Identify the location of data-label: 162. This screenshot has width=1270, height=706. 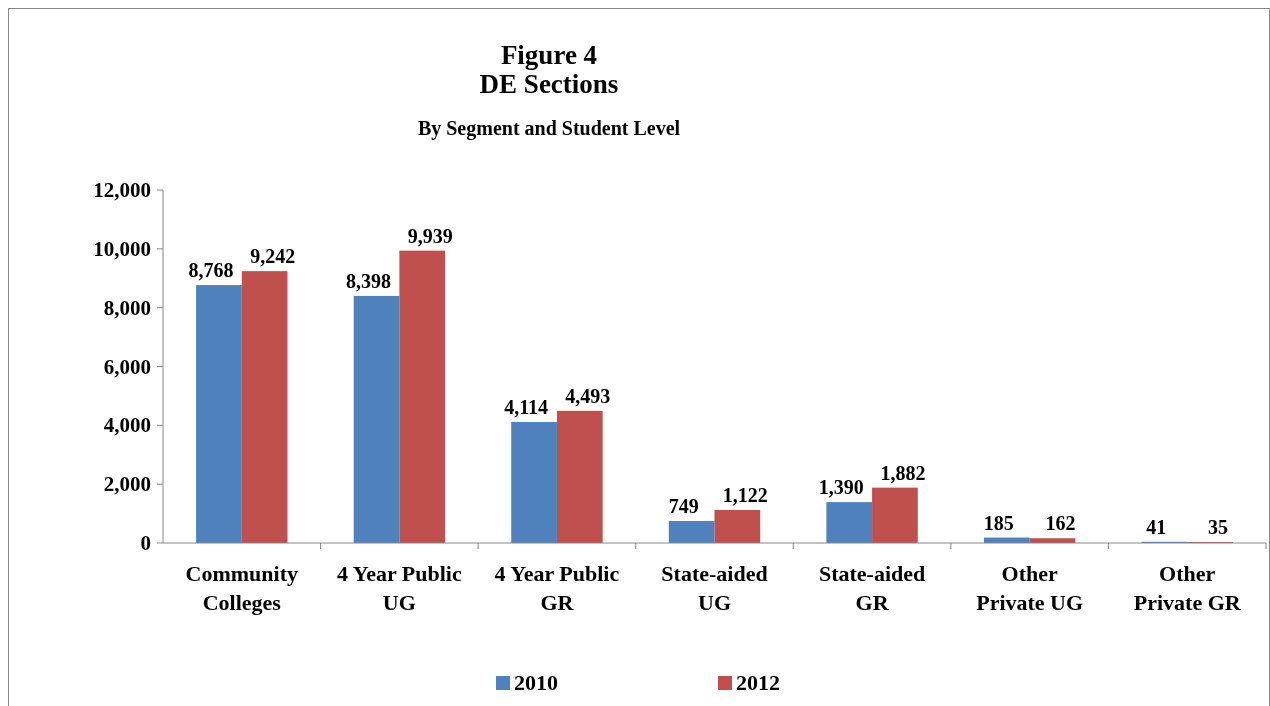
(1060, 523).